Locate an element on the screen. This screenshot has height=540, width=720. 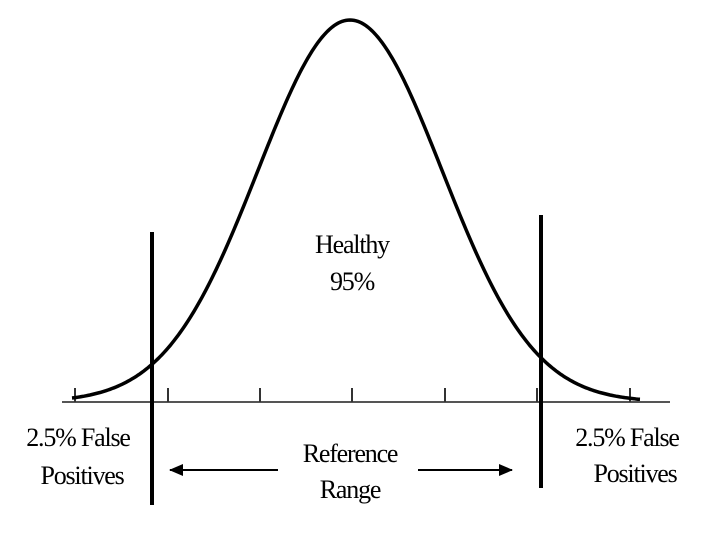
range-label: Reference is located at coordinates (350, 453).